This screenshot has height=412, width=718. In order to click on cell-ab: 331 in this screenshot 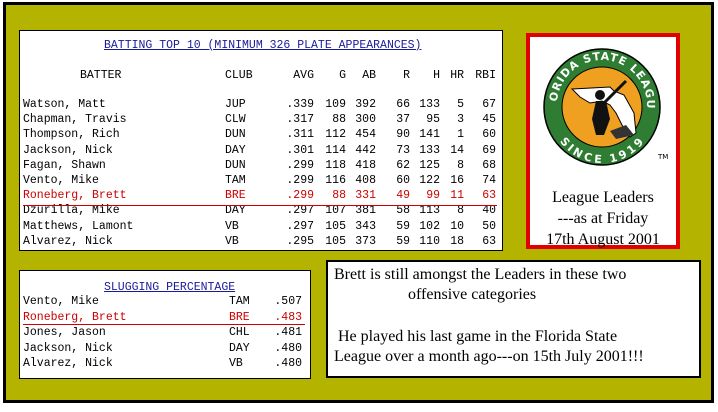, I will do `click(365, 196)`.